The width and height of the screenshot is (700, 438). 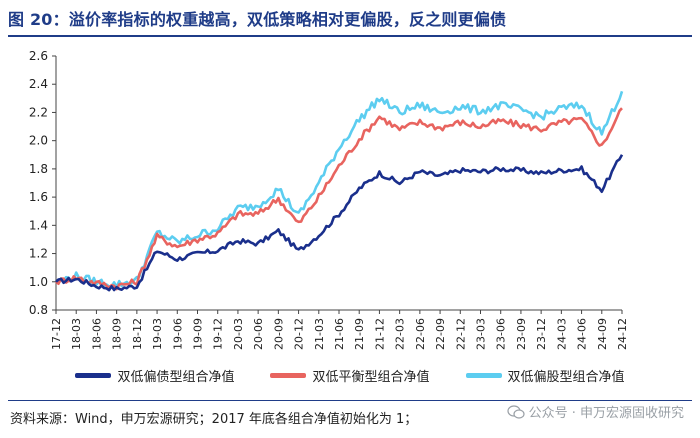 What do you see at coordinates (38, 141) in the screenshot?
I see `y-tick-label: 2.0` at bounding box center [38, 141].